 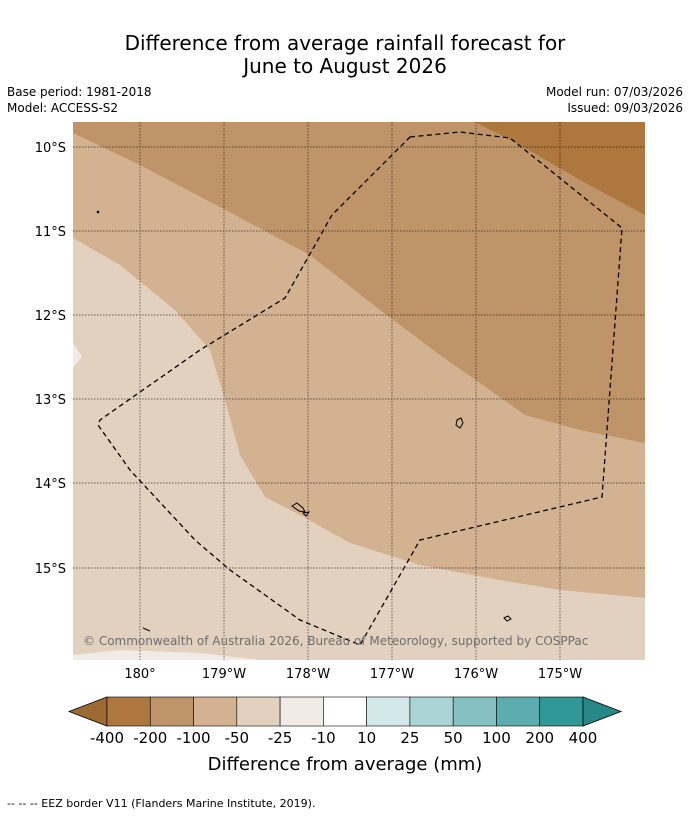 What do you see at coordinates (139, 674) in the screenshot?
I see `lon-label: 180°` at bounding box center [139, 674].